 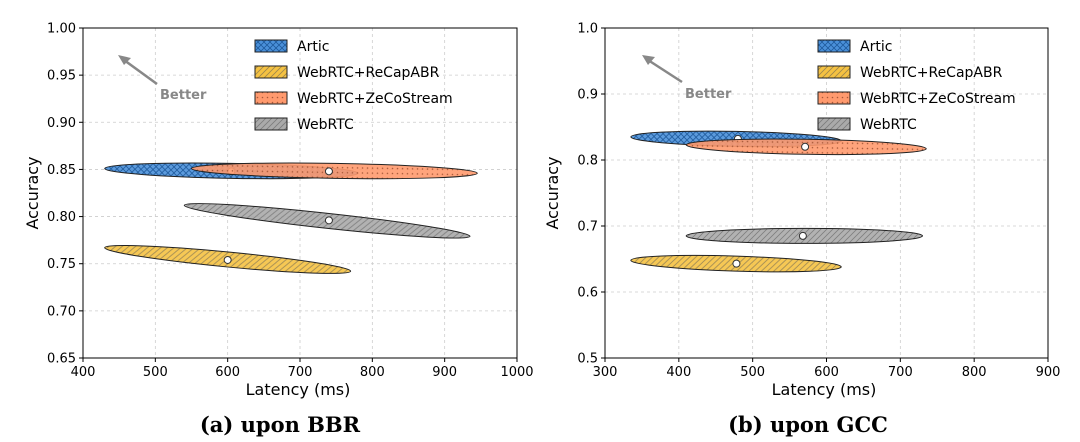 What do you see at coordinates (61, 264) in the screenshot?
I see `y-tick-label: 0.75` at bounding box center [61, 264].